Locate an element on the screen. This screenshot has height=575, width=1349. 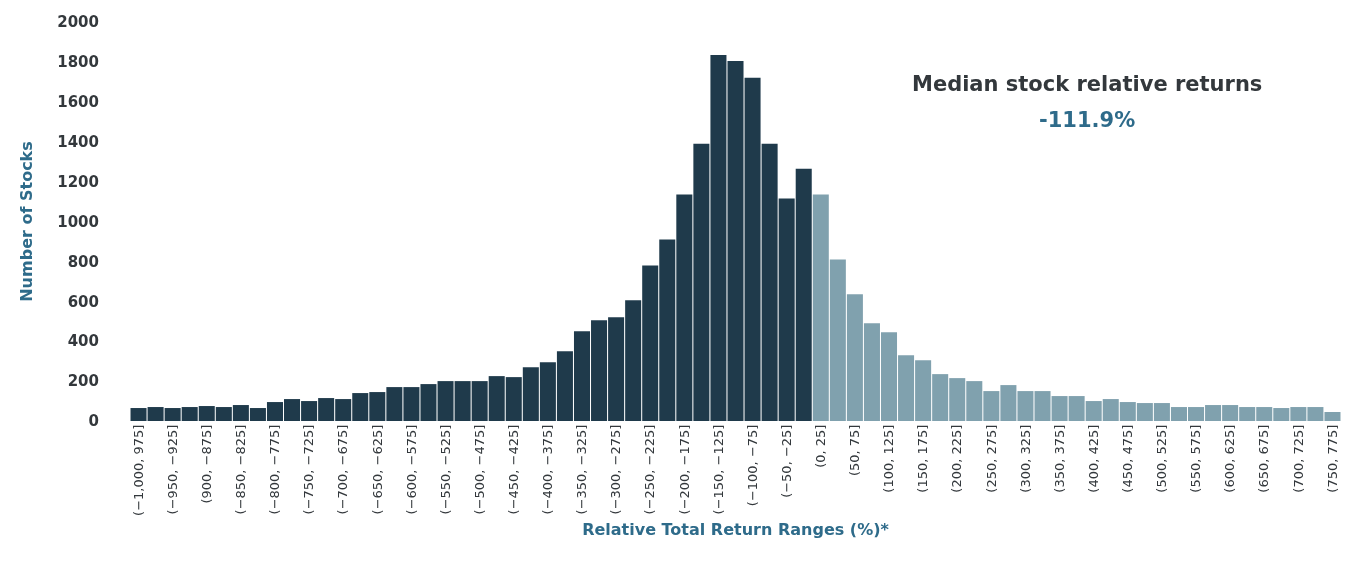
x-tick-label: (200, 225] is located at coordinates (957, 458).